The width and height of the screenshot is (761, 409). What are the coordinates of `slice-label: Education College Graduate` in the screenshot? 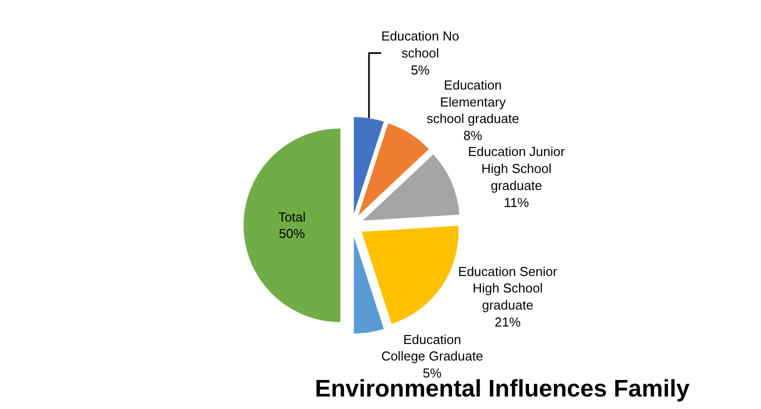 It's located at (432, 348).